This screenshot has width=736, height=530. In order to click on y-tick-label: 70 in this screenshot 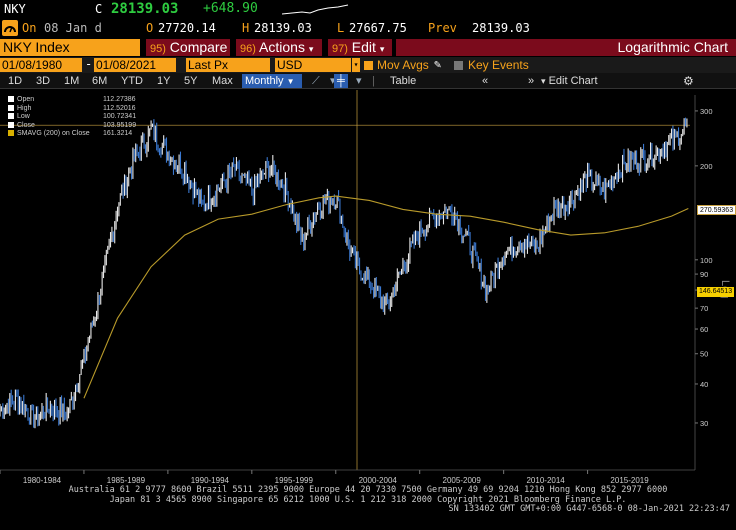, I will do `click(704, 308)`.